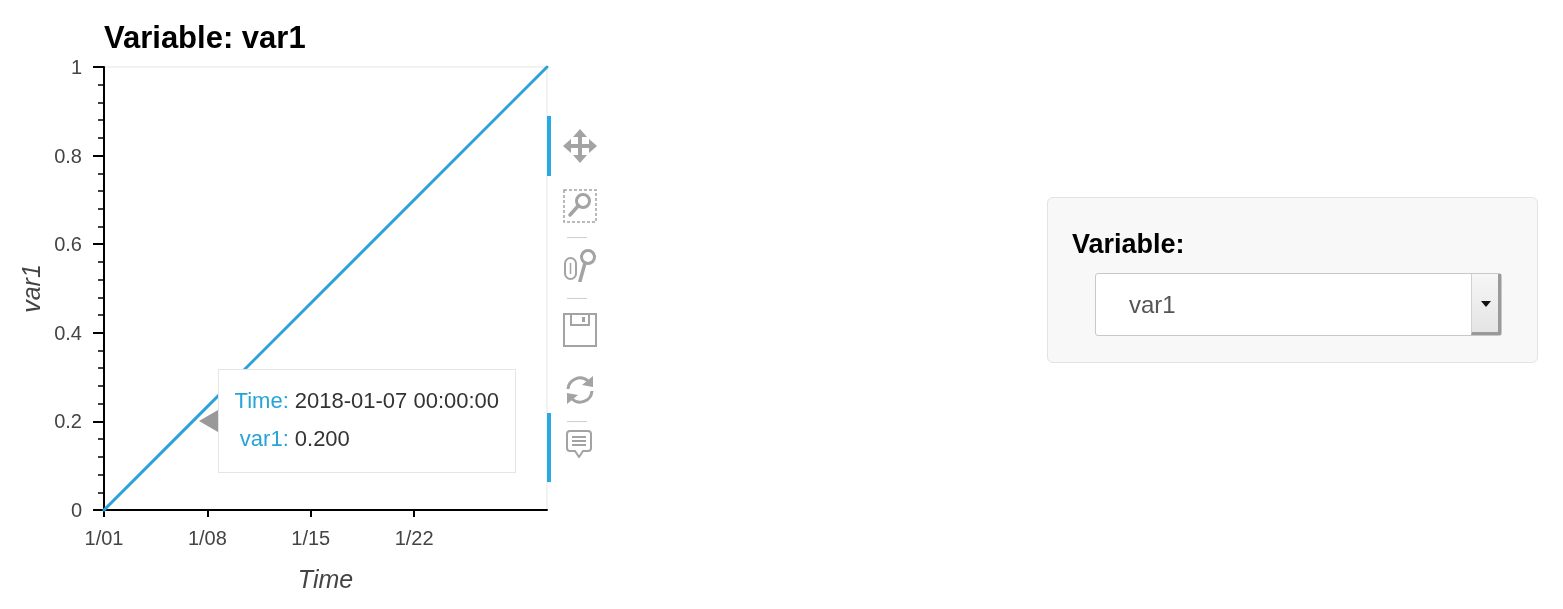  Describe the element at coordinates (104, 538) in the screenshot. I see `x-tick-label: 1/01` at that location.